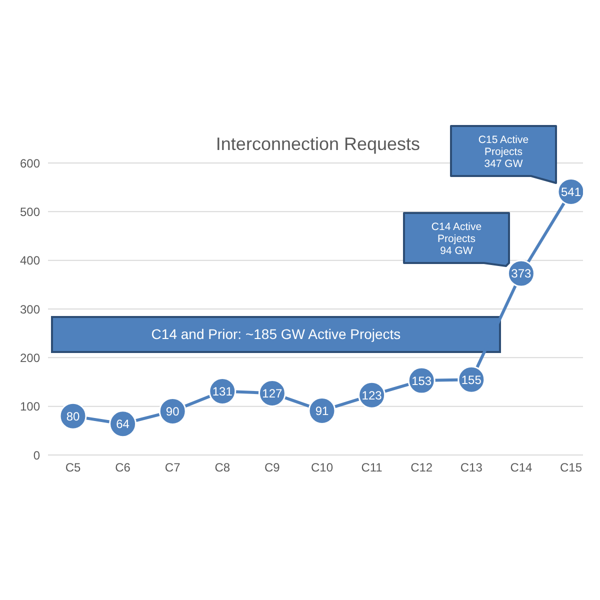 The image size is (600, 600). What do you see at coordinates (322, 411) in the screenshot?
I see `data-label: 91` at bounding box center [322, 411].